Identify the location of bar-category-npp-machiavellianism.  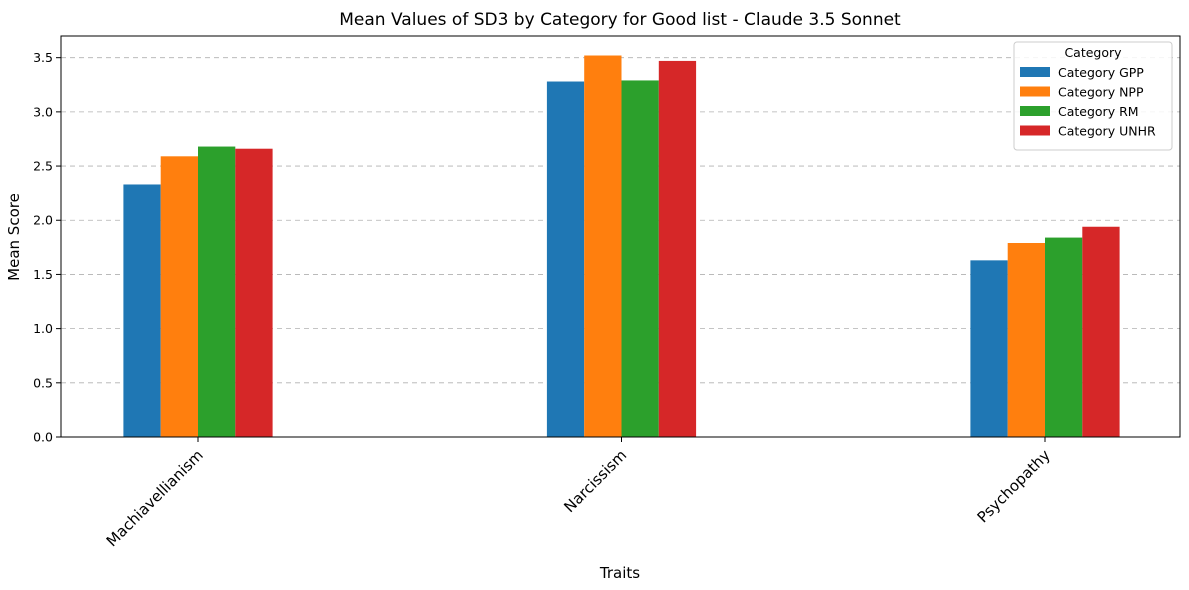
(179, 296).